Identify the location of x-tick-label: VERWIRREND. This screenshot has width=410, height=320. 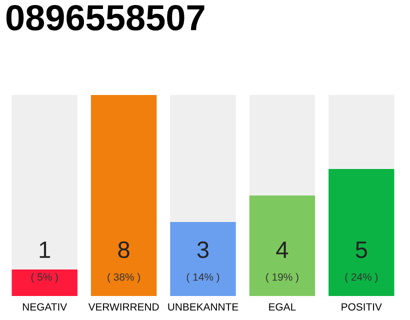
(123, 306).